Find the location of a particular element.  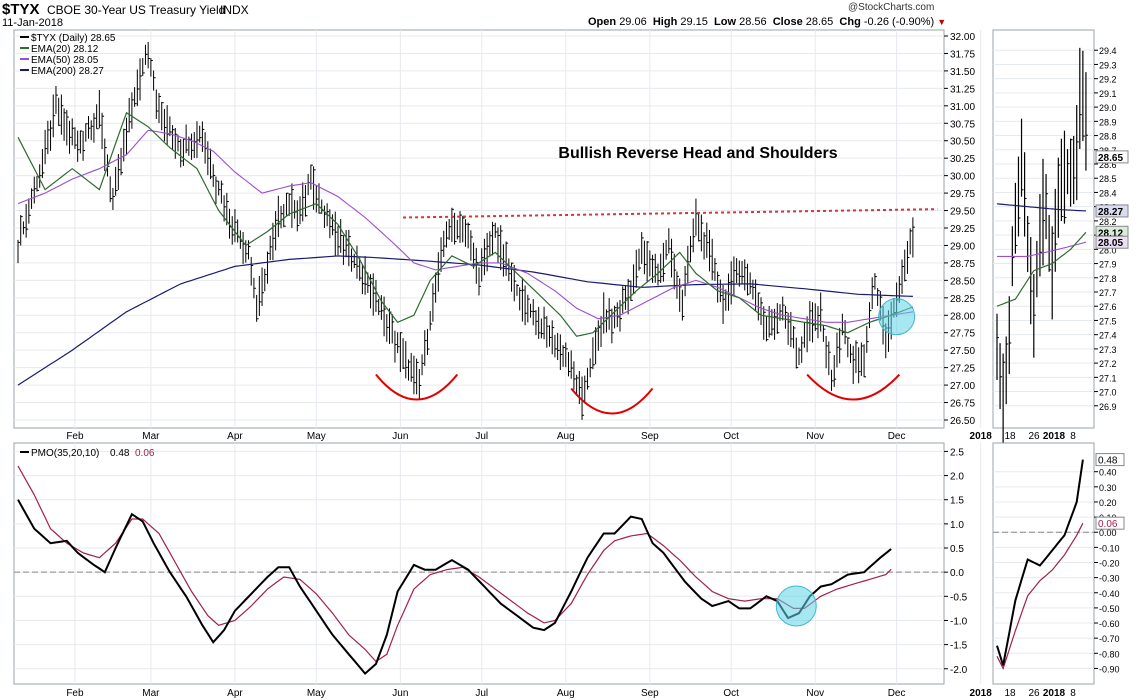

pmo-ytick-label: -2.0 is located at coordinates (959, 670).